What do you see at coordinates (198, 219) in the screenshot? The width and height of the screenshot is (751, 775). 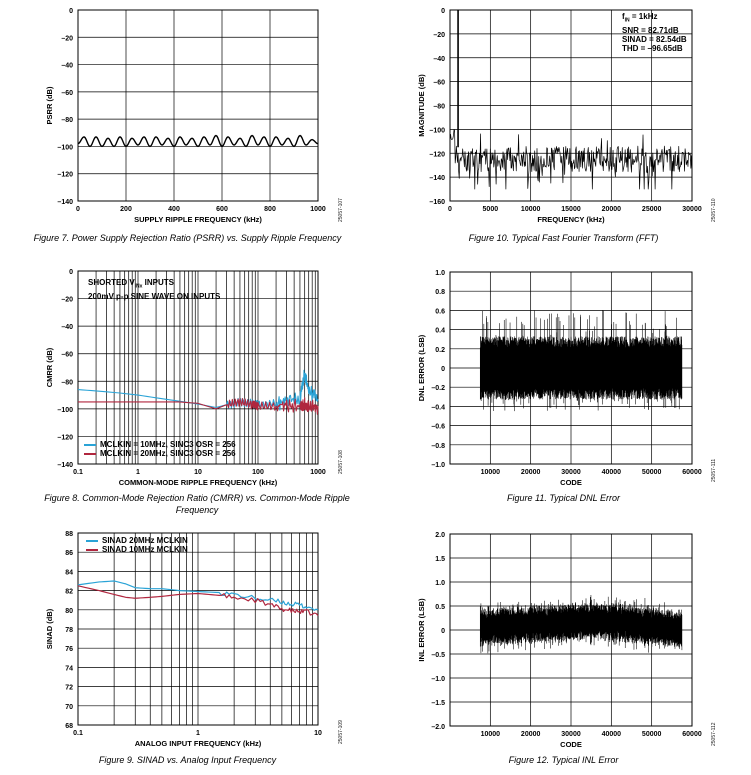 I see `x-axis-label: SUPPLY RIPPLE FREQUENCY (kHz)` at bounding box center [198, 219].